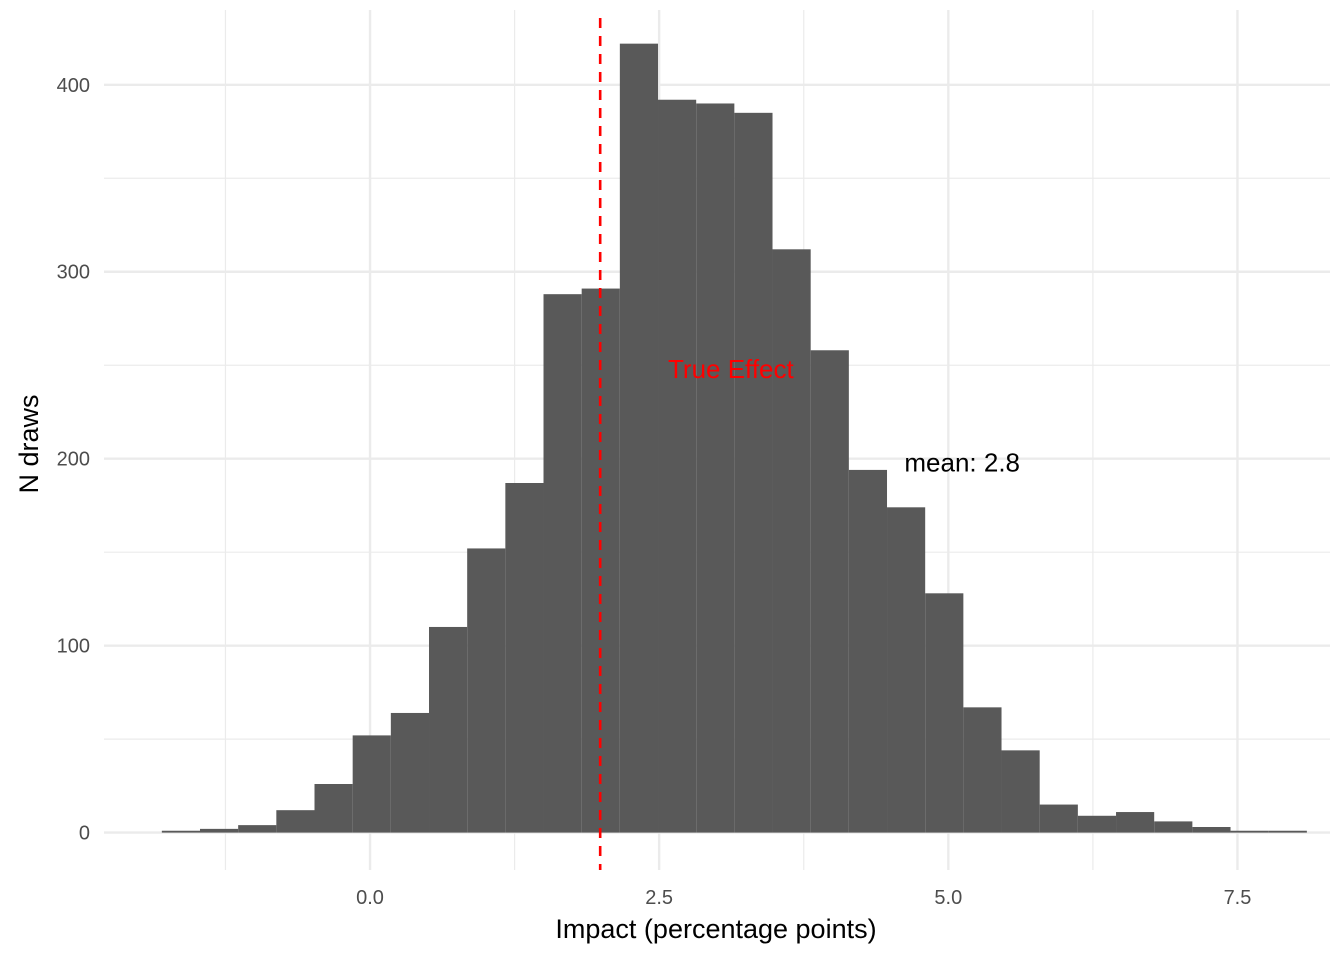  What do you see at coordinates (659, 898) in the screenshot?
I see `x-tick-label: 2.5` at bounding box center [659, 898].